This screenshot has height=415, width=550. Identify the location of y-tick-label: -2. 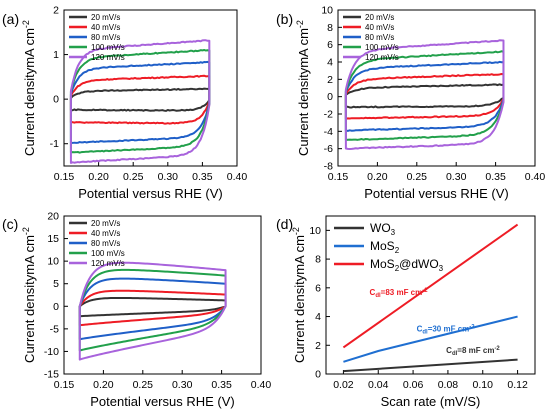
(328, 115).